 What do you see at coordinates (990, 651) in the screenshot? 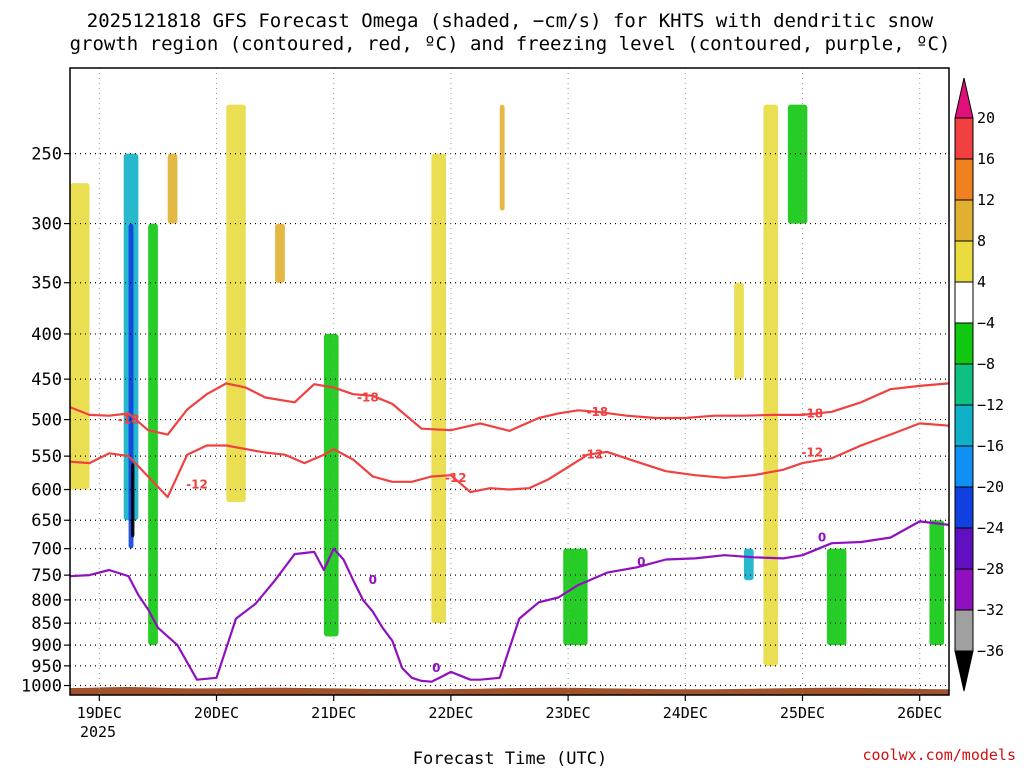
I see `colorbar-label-13: −36` at bounding box center [990, 651].